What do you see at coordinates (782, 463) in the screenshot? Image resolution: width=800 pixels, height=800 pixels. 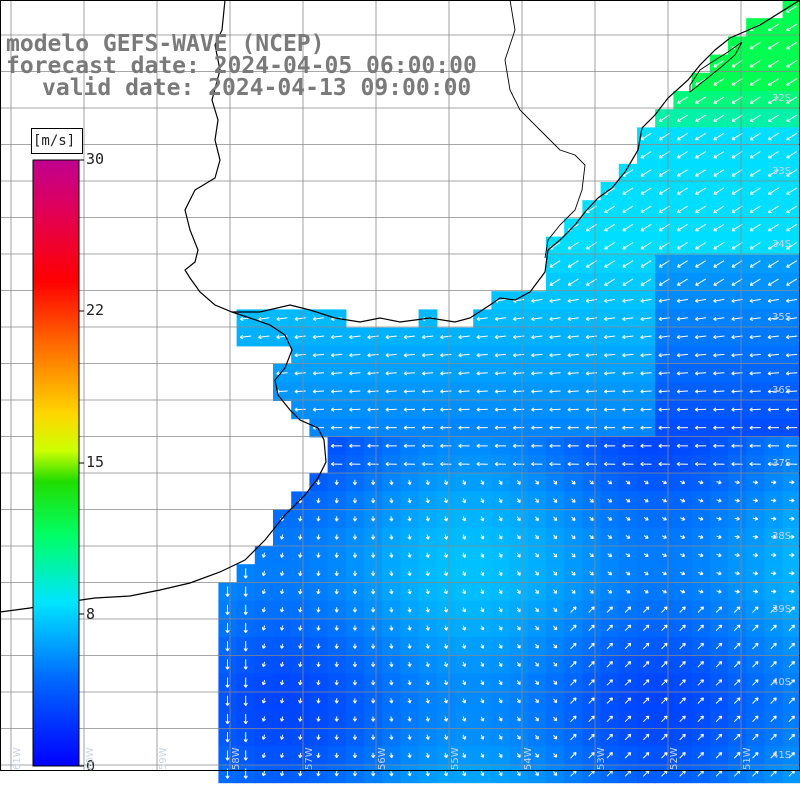 I see `lat-label: 37S` at bounding box center [782, 463].